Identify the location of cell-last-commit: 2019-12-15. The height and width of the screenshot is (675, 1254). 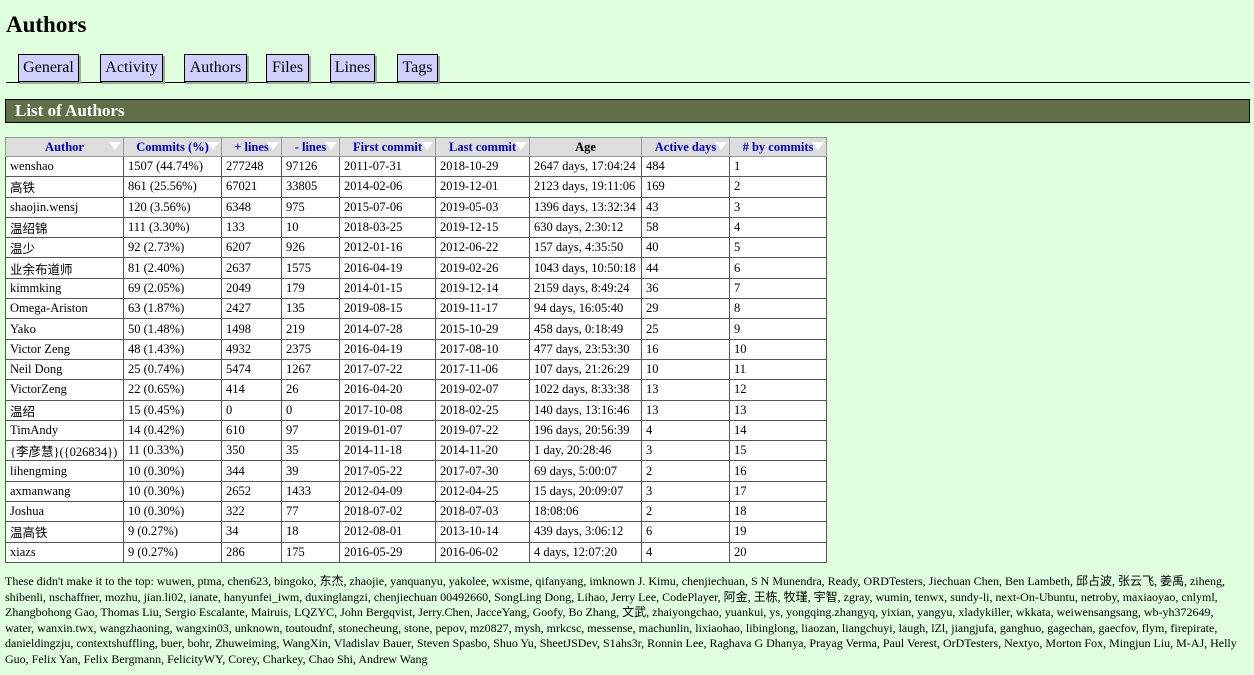
(482, 227).